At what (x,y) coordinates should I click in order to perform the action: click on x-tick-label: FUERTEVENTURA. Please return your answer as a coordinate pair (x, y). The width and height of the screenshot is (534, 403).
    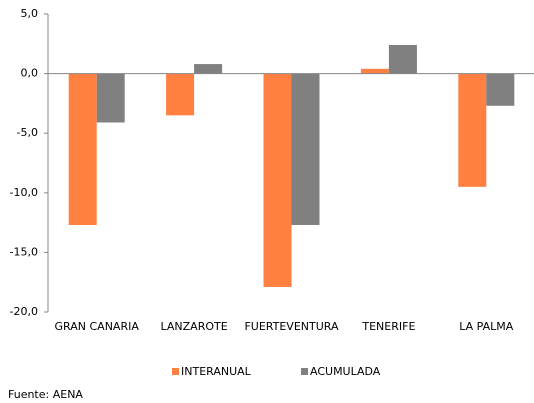
    Looking at the image, I should click on (291, 326).